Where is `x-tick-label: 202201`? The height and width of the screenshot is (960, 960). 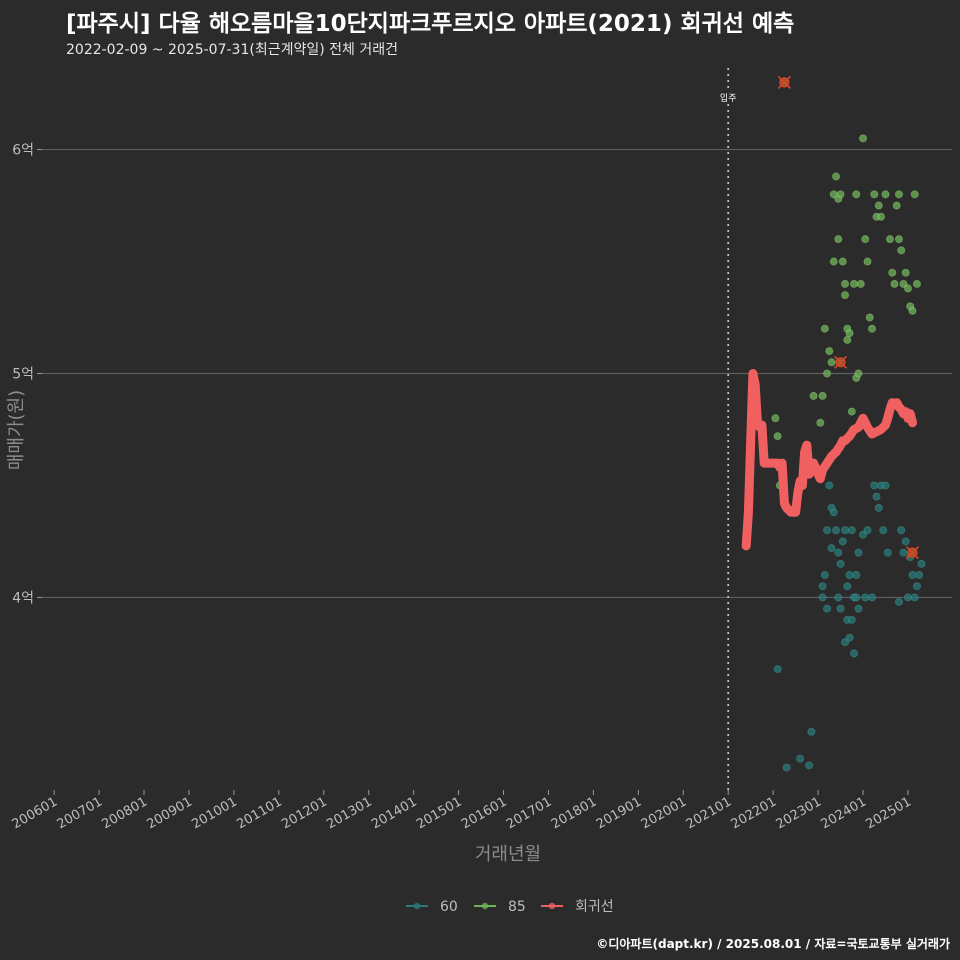
x-tick-label: 202201 is located at coordinates (754, 813).